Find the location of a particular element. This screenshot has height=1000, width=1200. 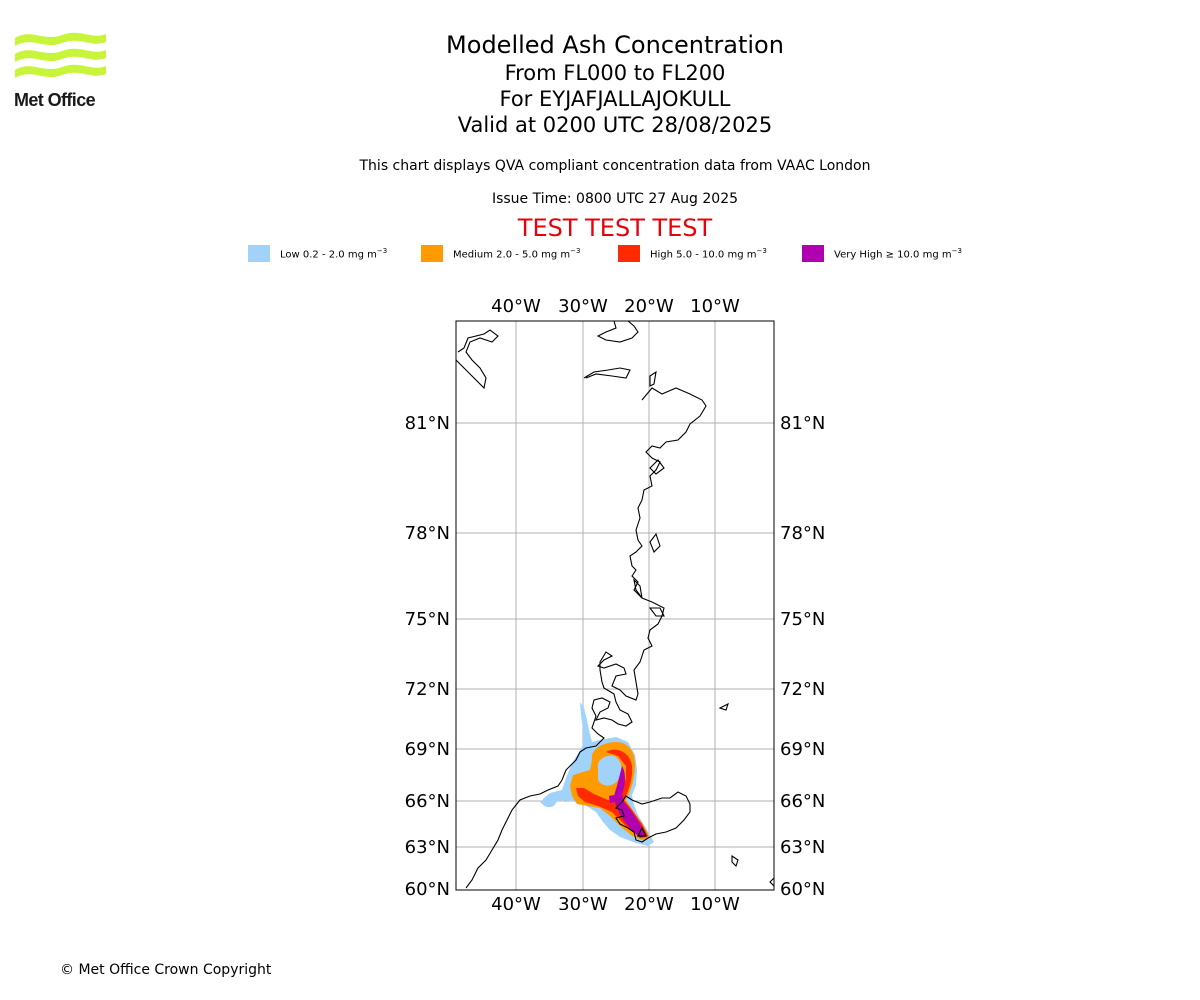

jan-mayen is located at coordinates (723, 706).